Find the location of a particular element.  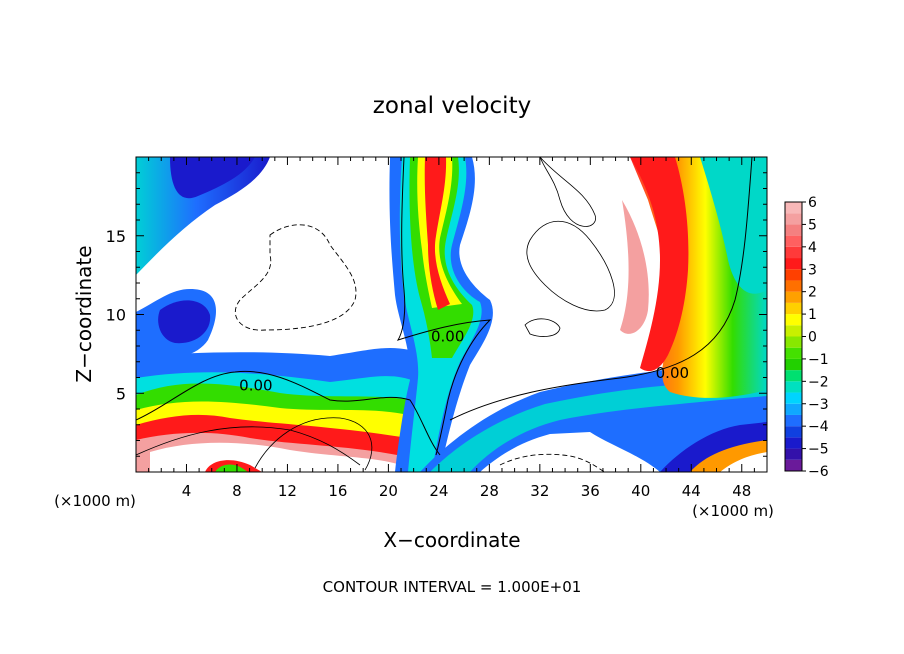

colorbar-tick-label: −1 is located at coordinates (818, 360).